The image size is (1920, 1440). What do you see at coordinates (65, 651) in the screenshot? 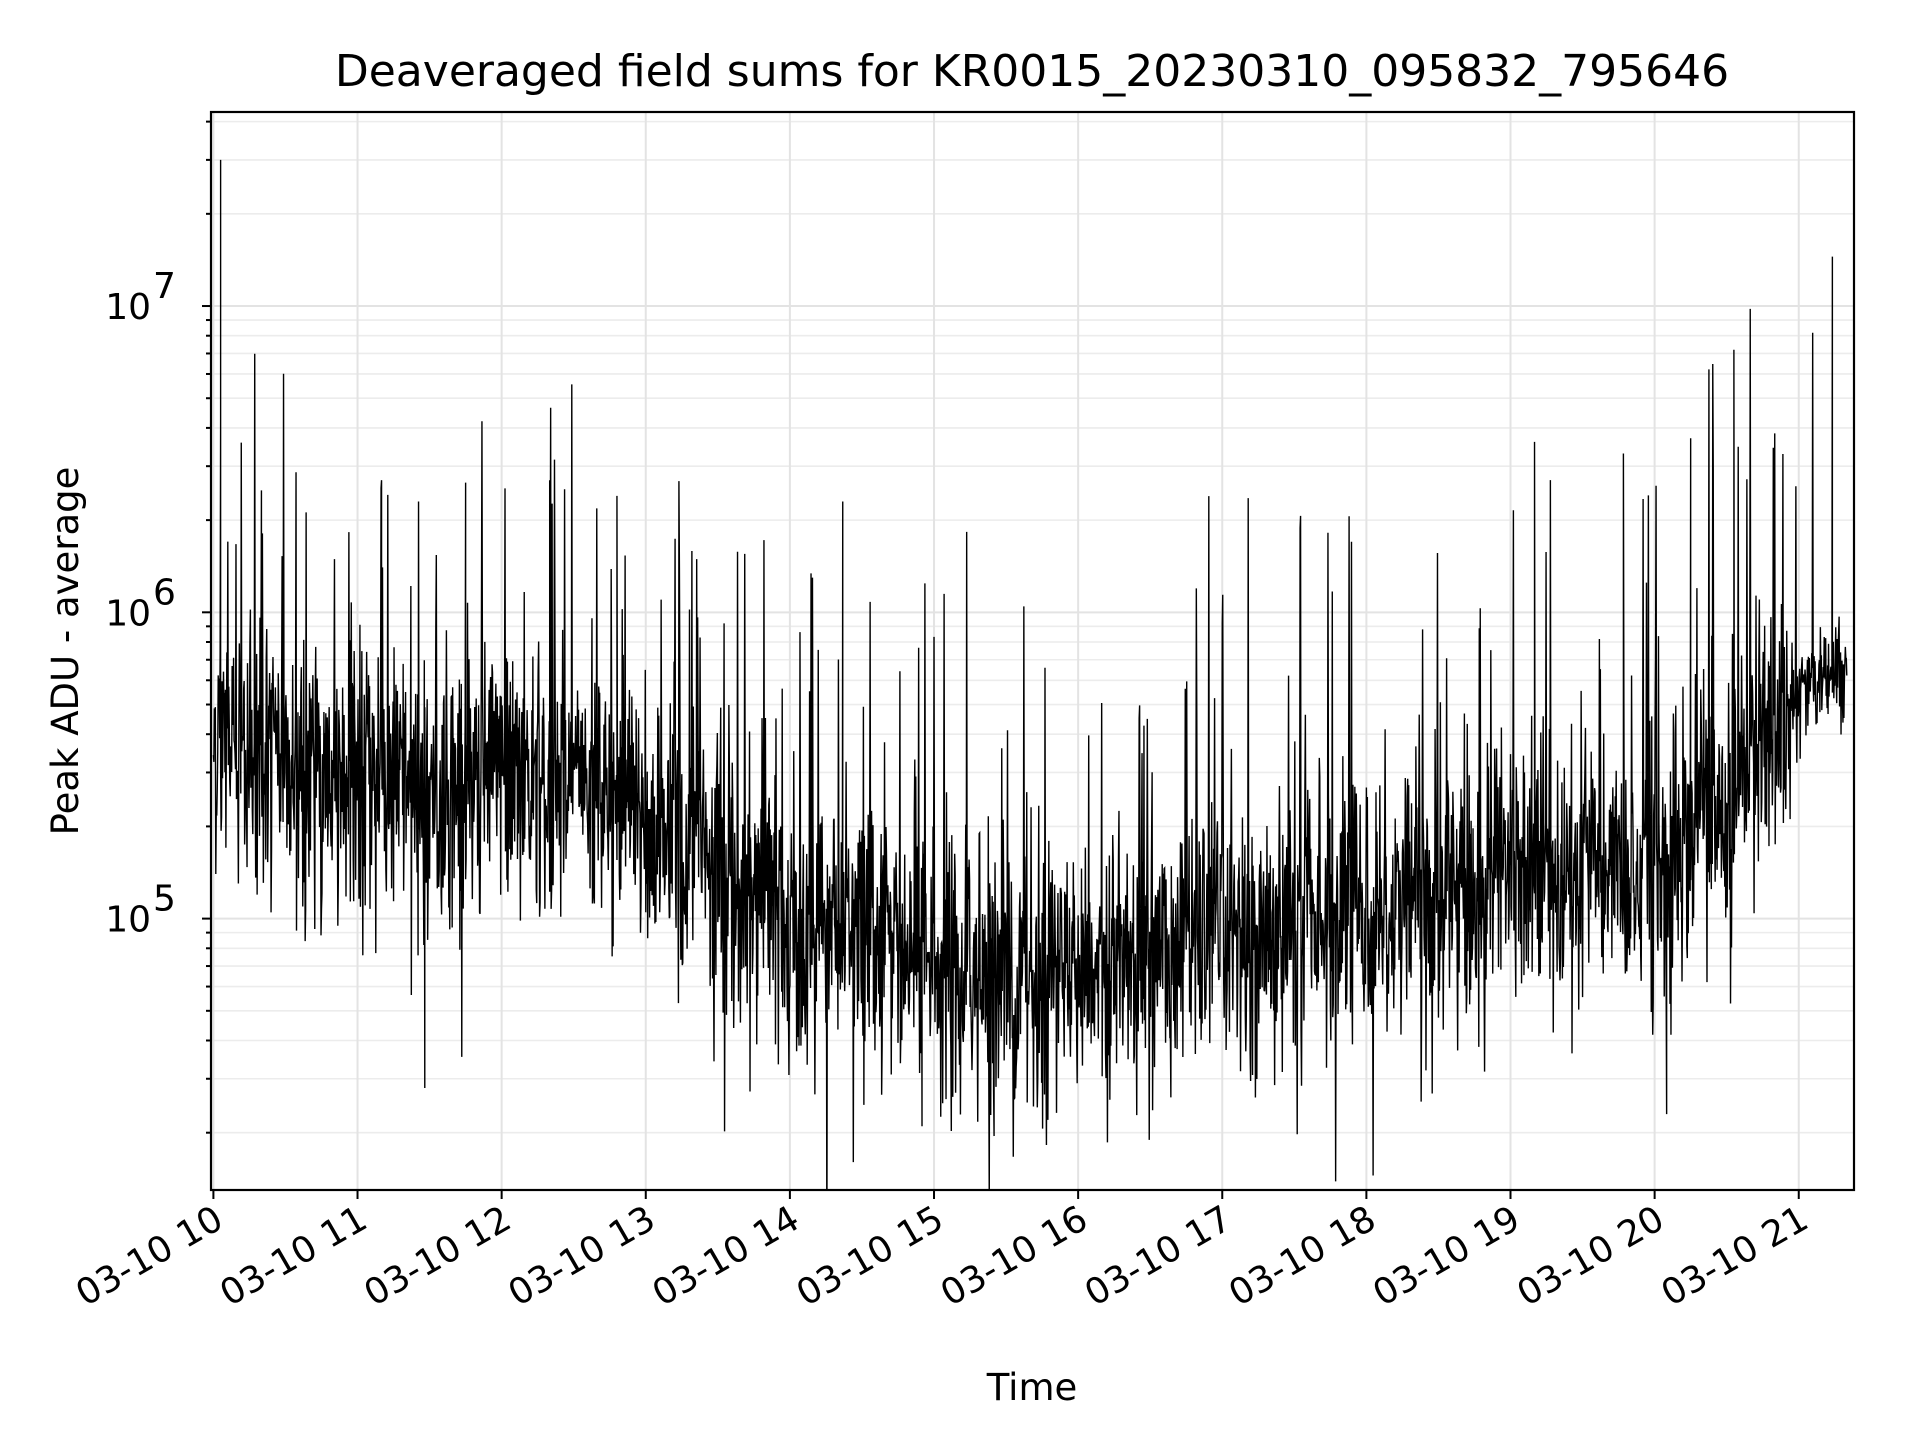
I see `y-axis-label: Peak ADU - average` at bounding box center [65, 651].